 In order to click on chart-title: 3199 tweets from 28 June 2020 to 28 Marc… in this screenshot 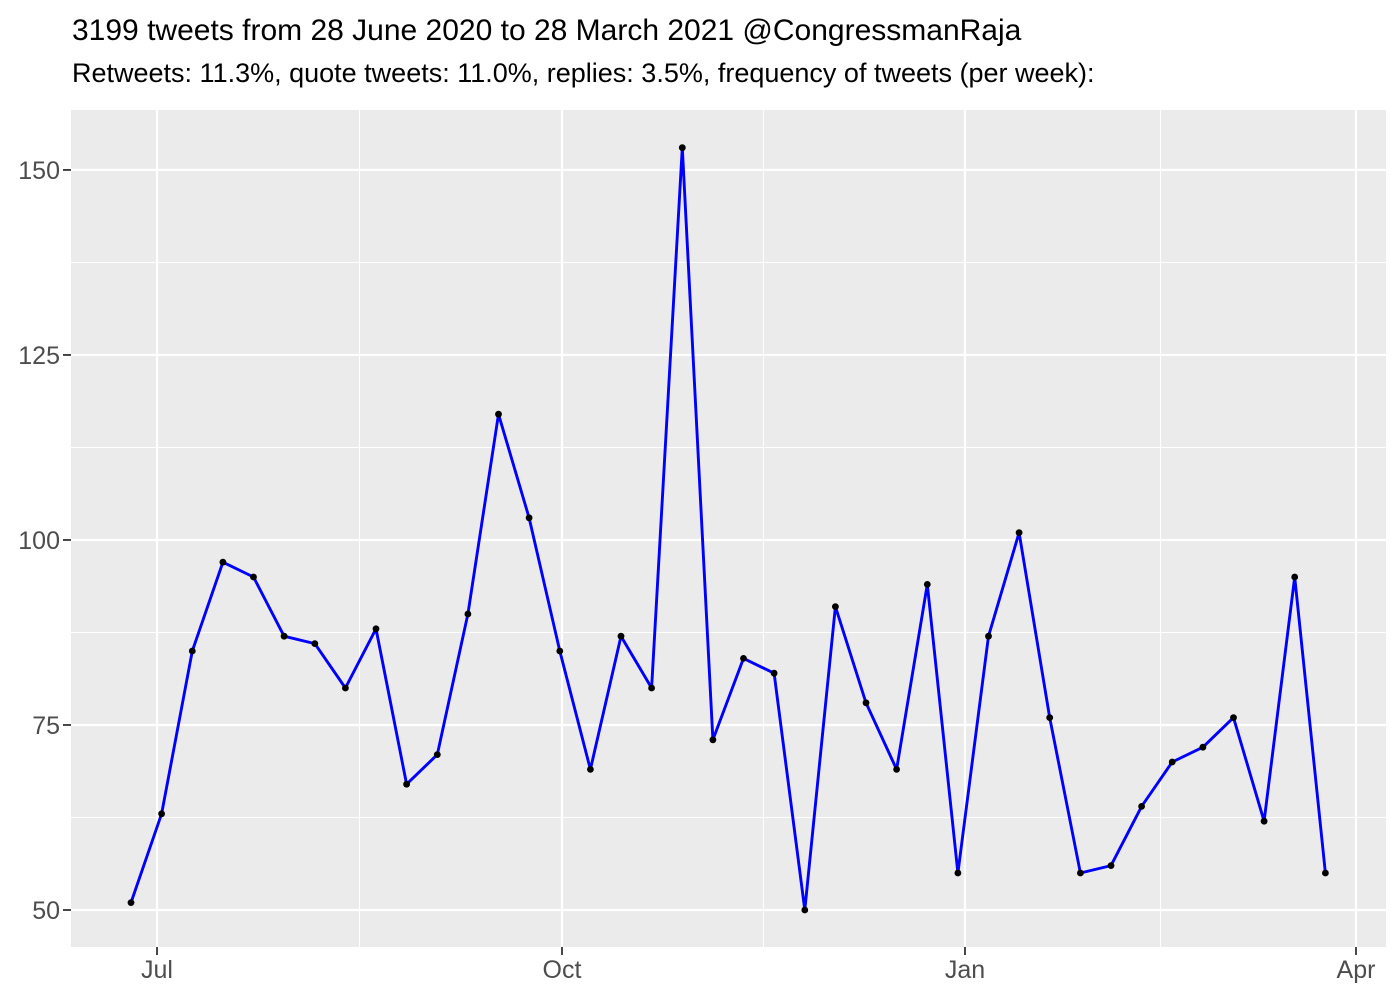, I will do `click(547, 30)`.